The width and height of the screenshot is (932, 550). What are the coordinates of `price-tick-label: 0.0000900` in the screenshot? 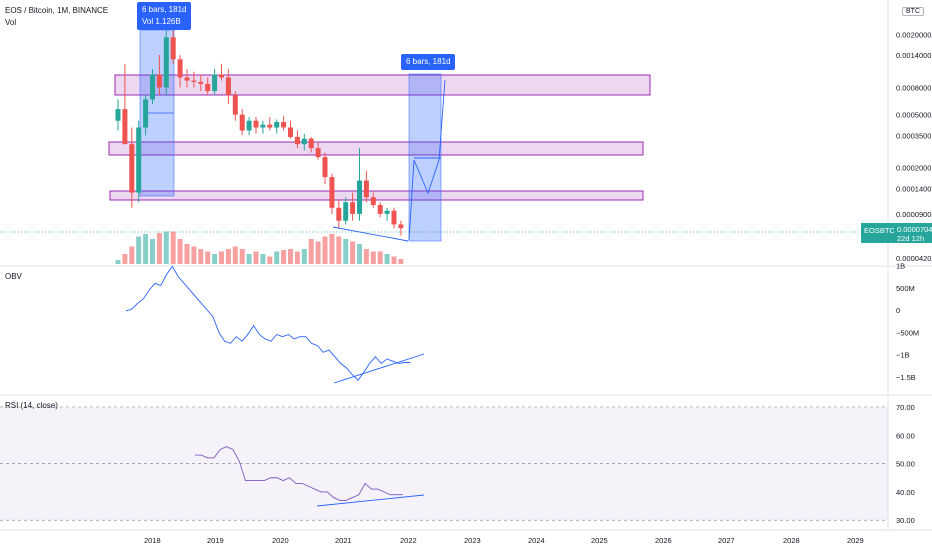 It's located at (913, 214).